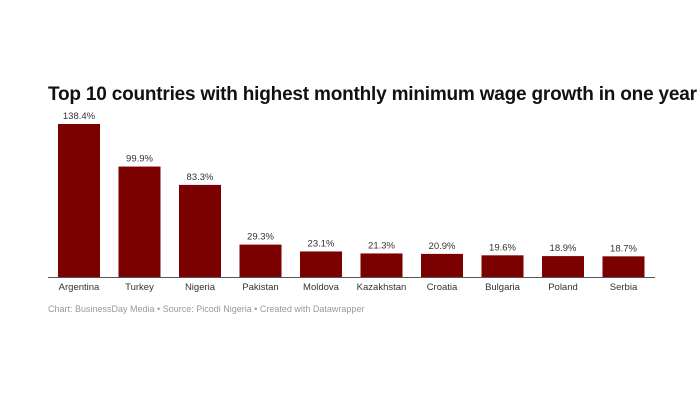 The width and height of the screenshot is (700, 400). I want to click on category-label: Nigeria, so click(200, 287).